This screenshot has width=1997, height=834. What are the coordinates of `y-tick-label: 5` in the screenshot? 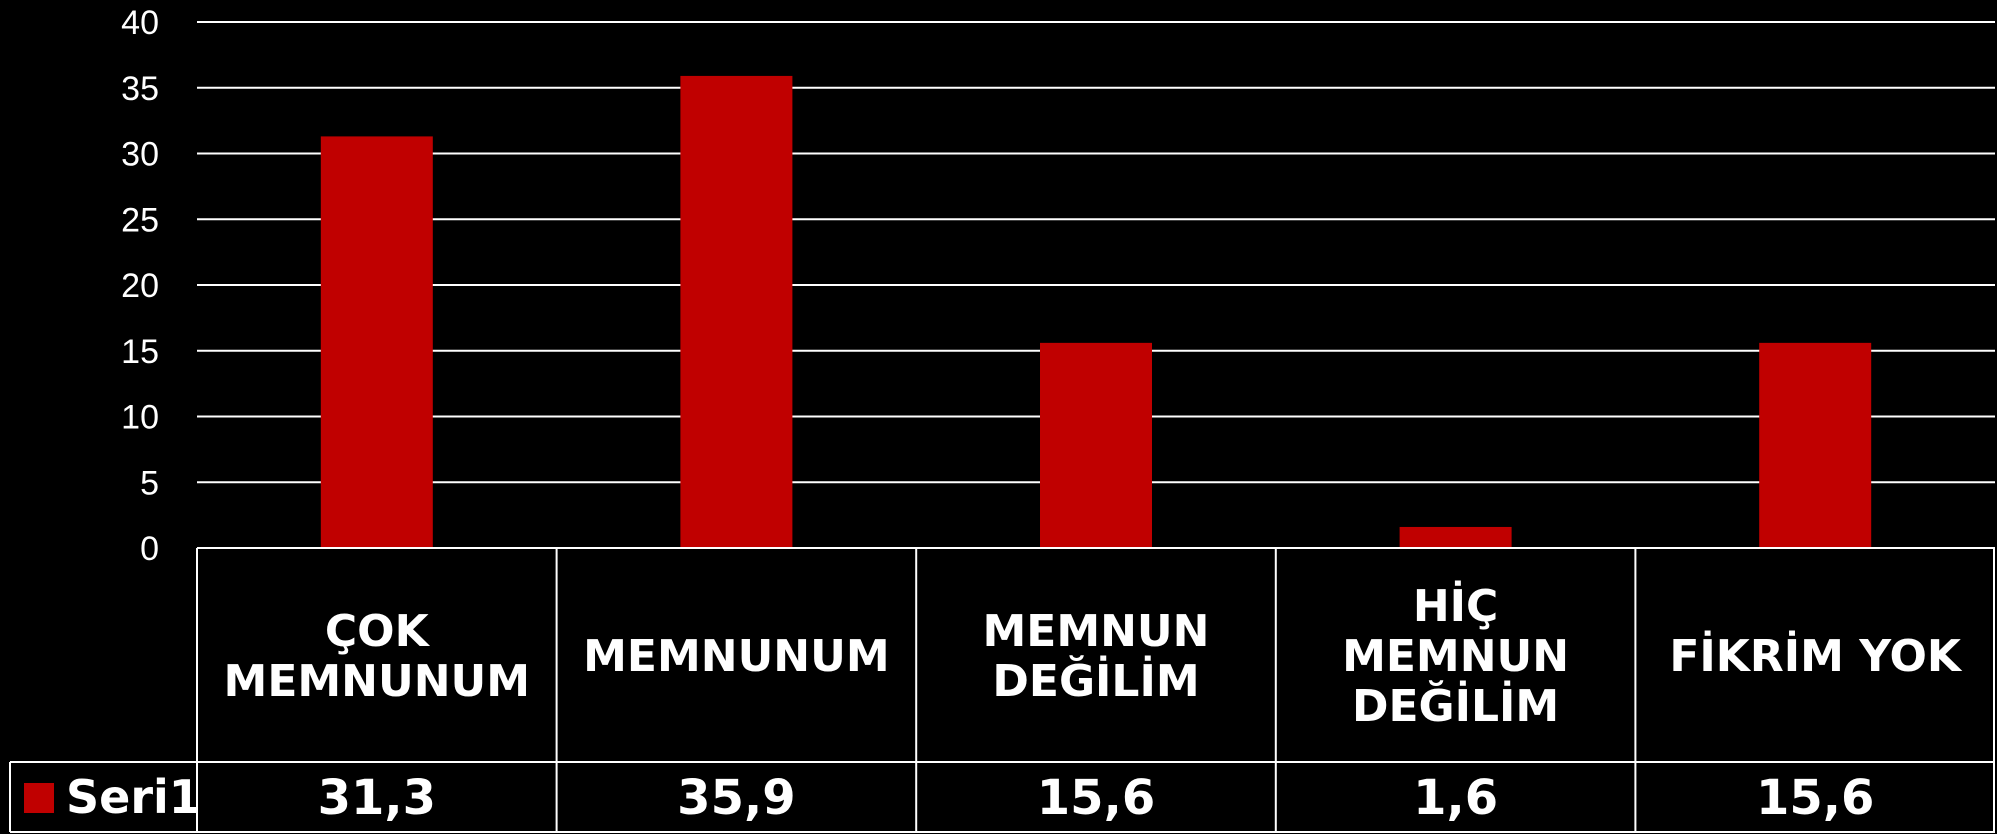 It's located at (149, 483).